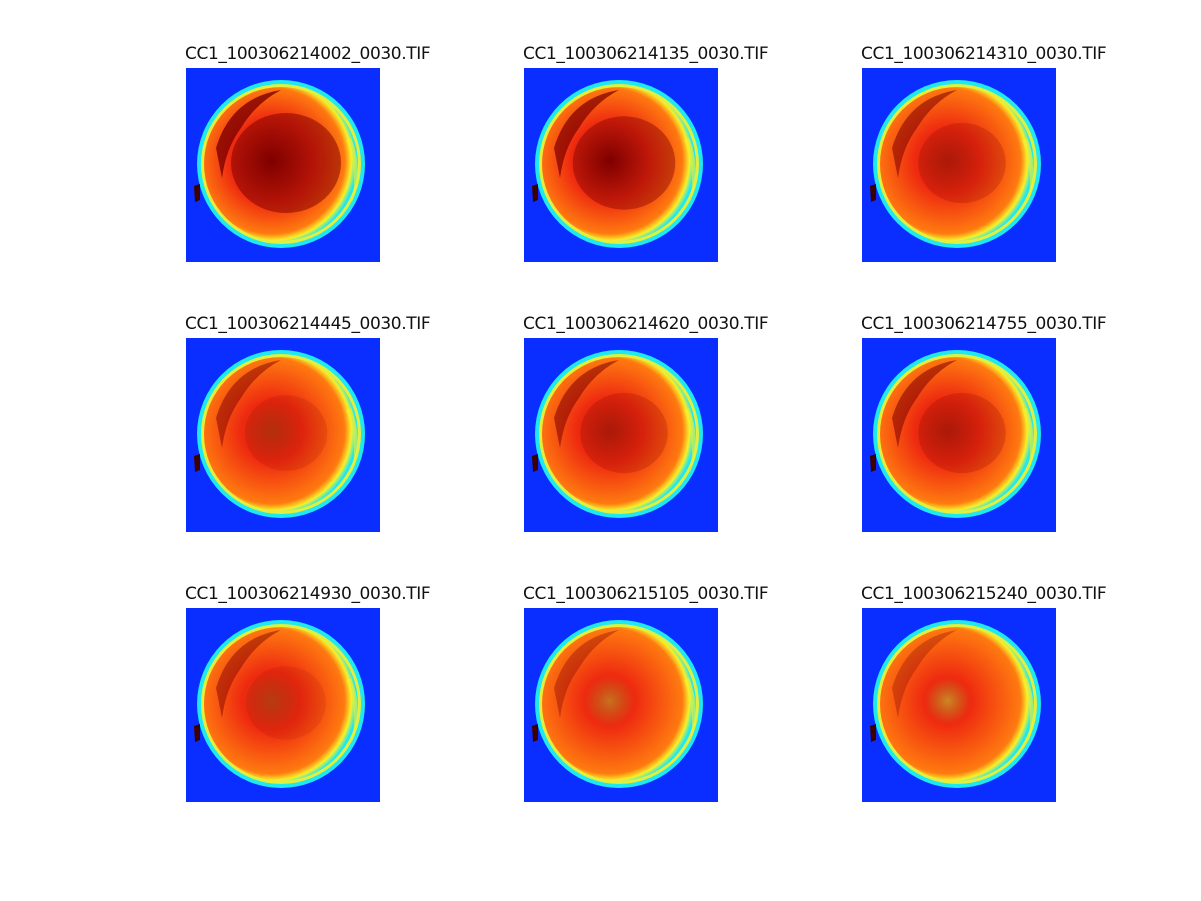 The height and width of the screenshot is (901, 1201). What do you see at coordinates (646, 54) in the screenshot?
I see `panel-title: CC1_100306214135_0030.TIF` at bounding box center [646, 54].